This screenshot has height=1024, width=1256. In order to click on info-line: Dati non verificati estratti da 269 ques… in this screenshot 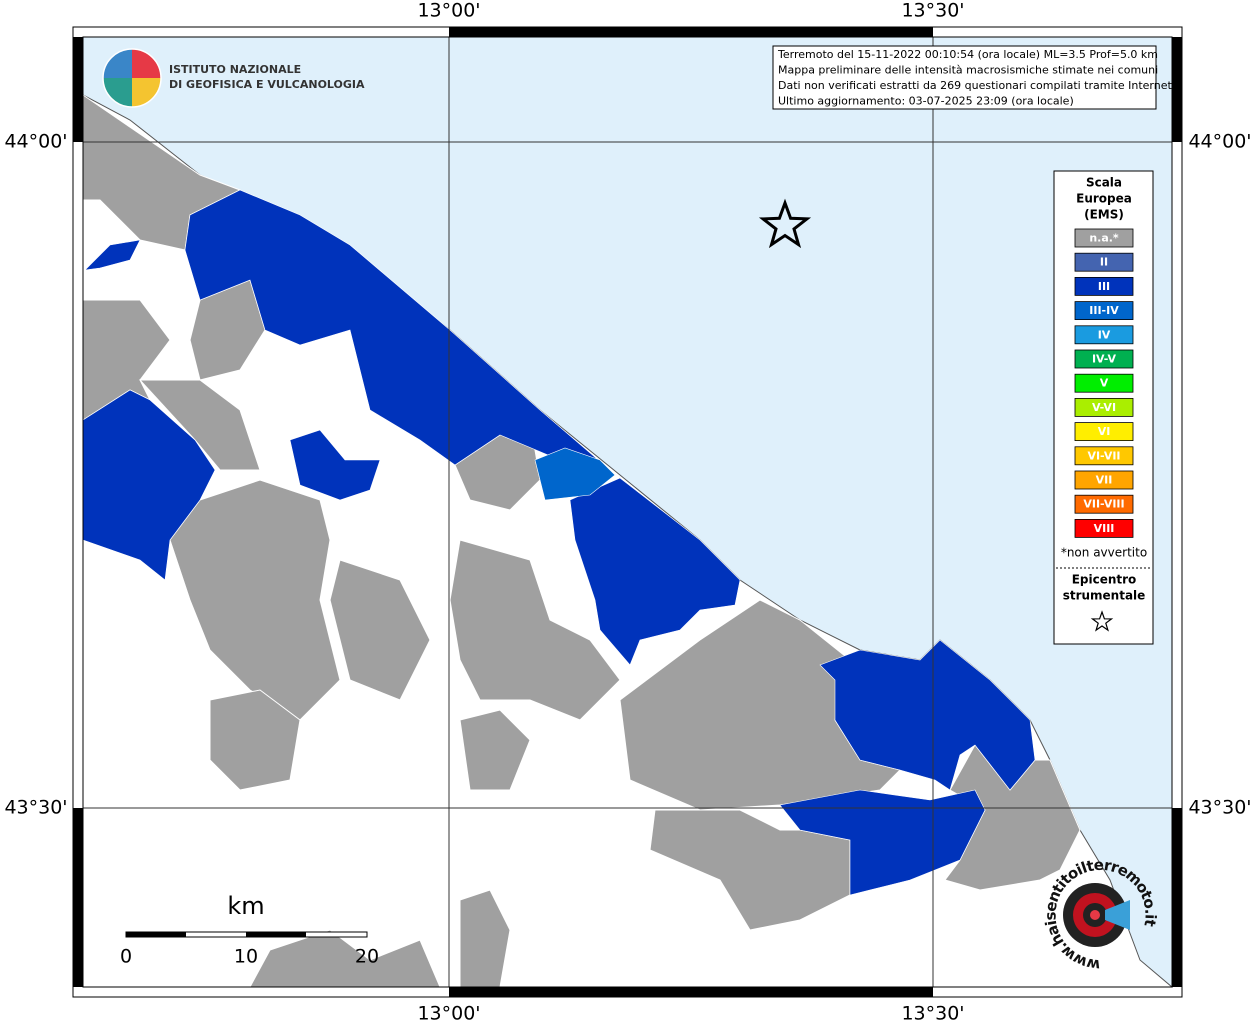, I will do `click(976, 85)`.